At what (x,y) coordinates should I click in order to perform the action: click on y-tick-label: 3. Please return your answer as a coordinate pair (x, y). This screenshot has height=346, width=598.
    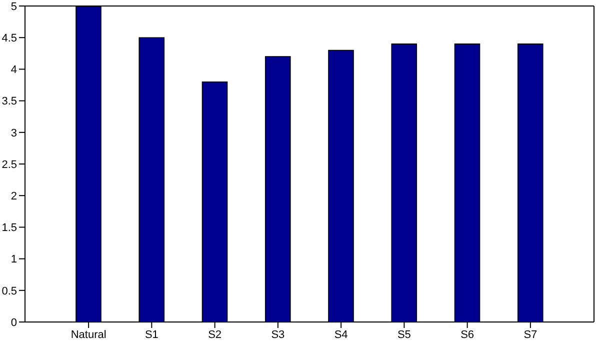
    Looking at the image, I should click on (13, 133).